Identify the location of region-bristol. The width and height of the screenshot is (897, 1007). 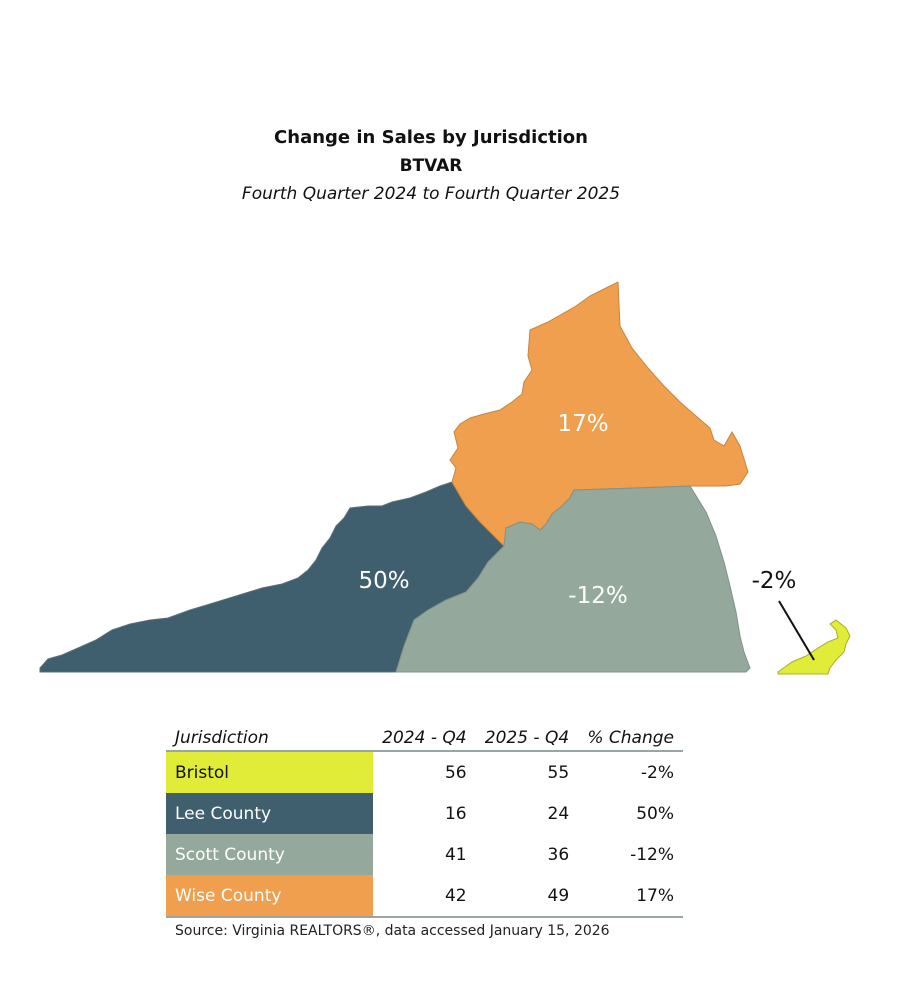
(814, 647).